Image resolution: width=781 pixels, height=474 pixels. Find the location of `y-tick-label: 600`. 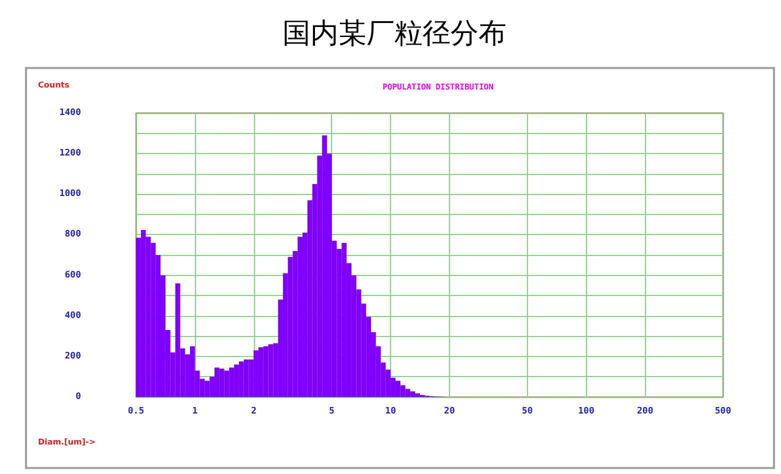

y-tick-label: 600 is located at coordinates (72, 275).